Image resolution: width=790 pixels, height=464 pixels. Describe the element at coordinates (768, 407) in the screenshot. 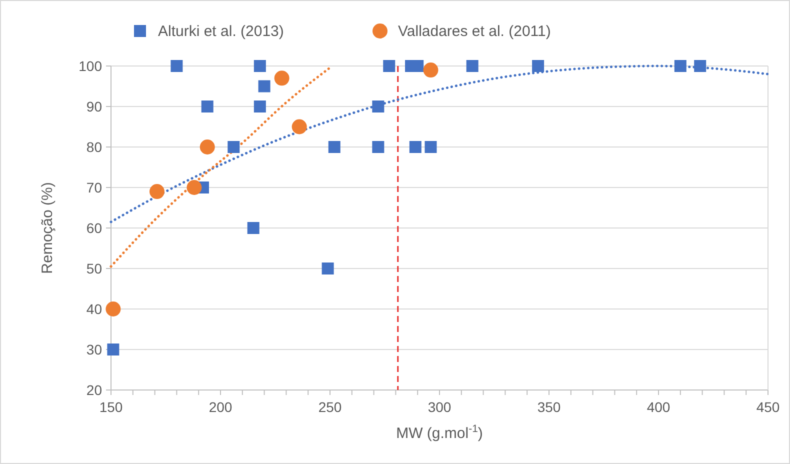

I see `x-tick-label: 450` at that location.